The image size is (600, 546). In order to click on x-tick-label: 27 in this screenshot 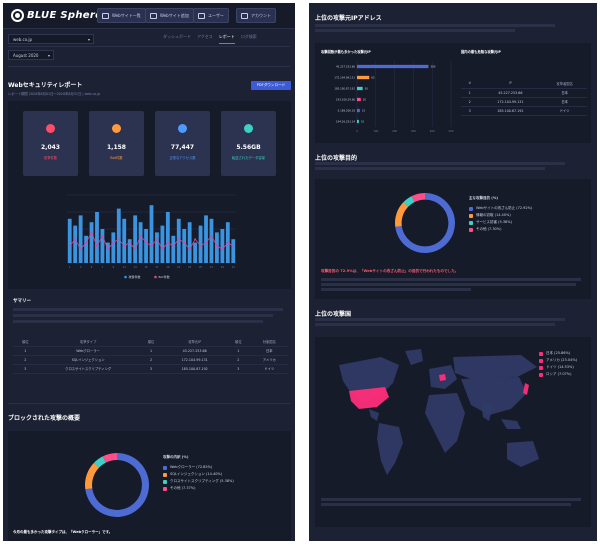, I will do `click(212, 267)`.